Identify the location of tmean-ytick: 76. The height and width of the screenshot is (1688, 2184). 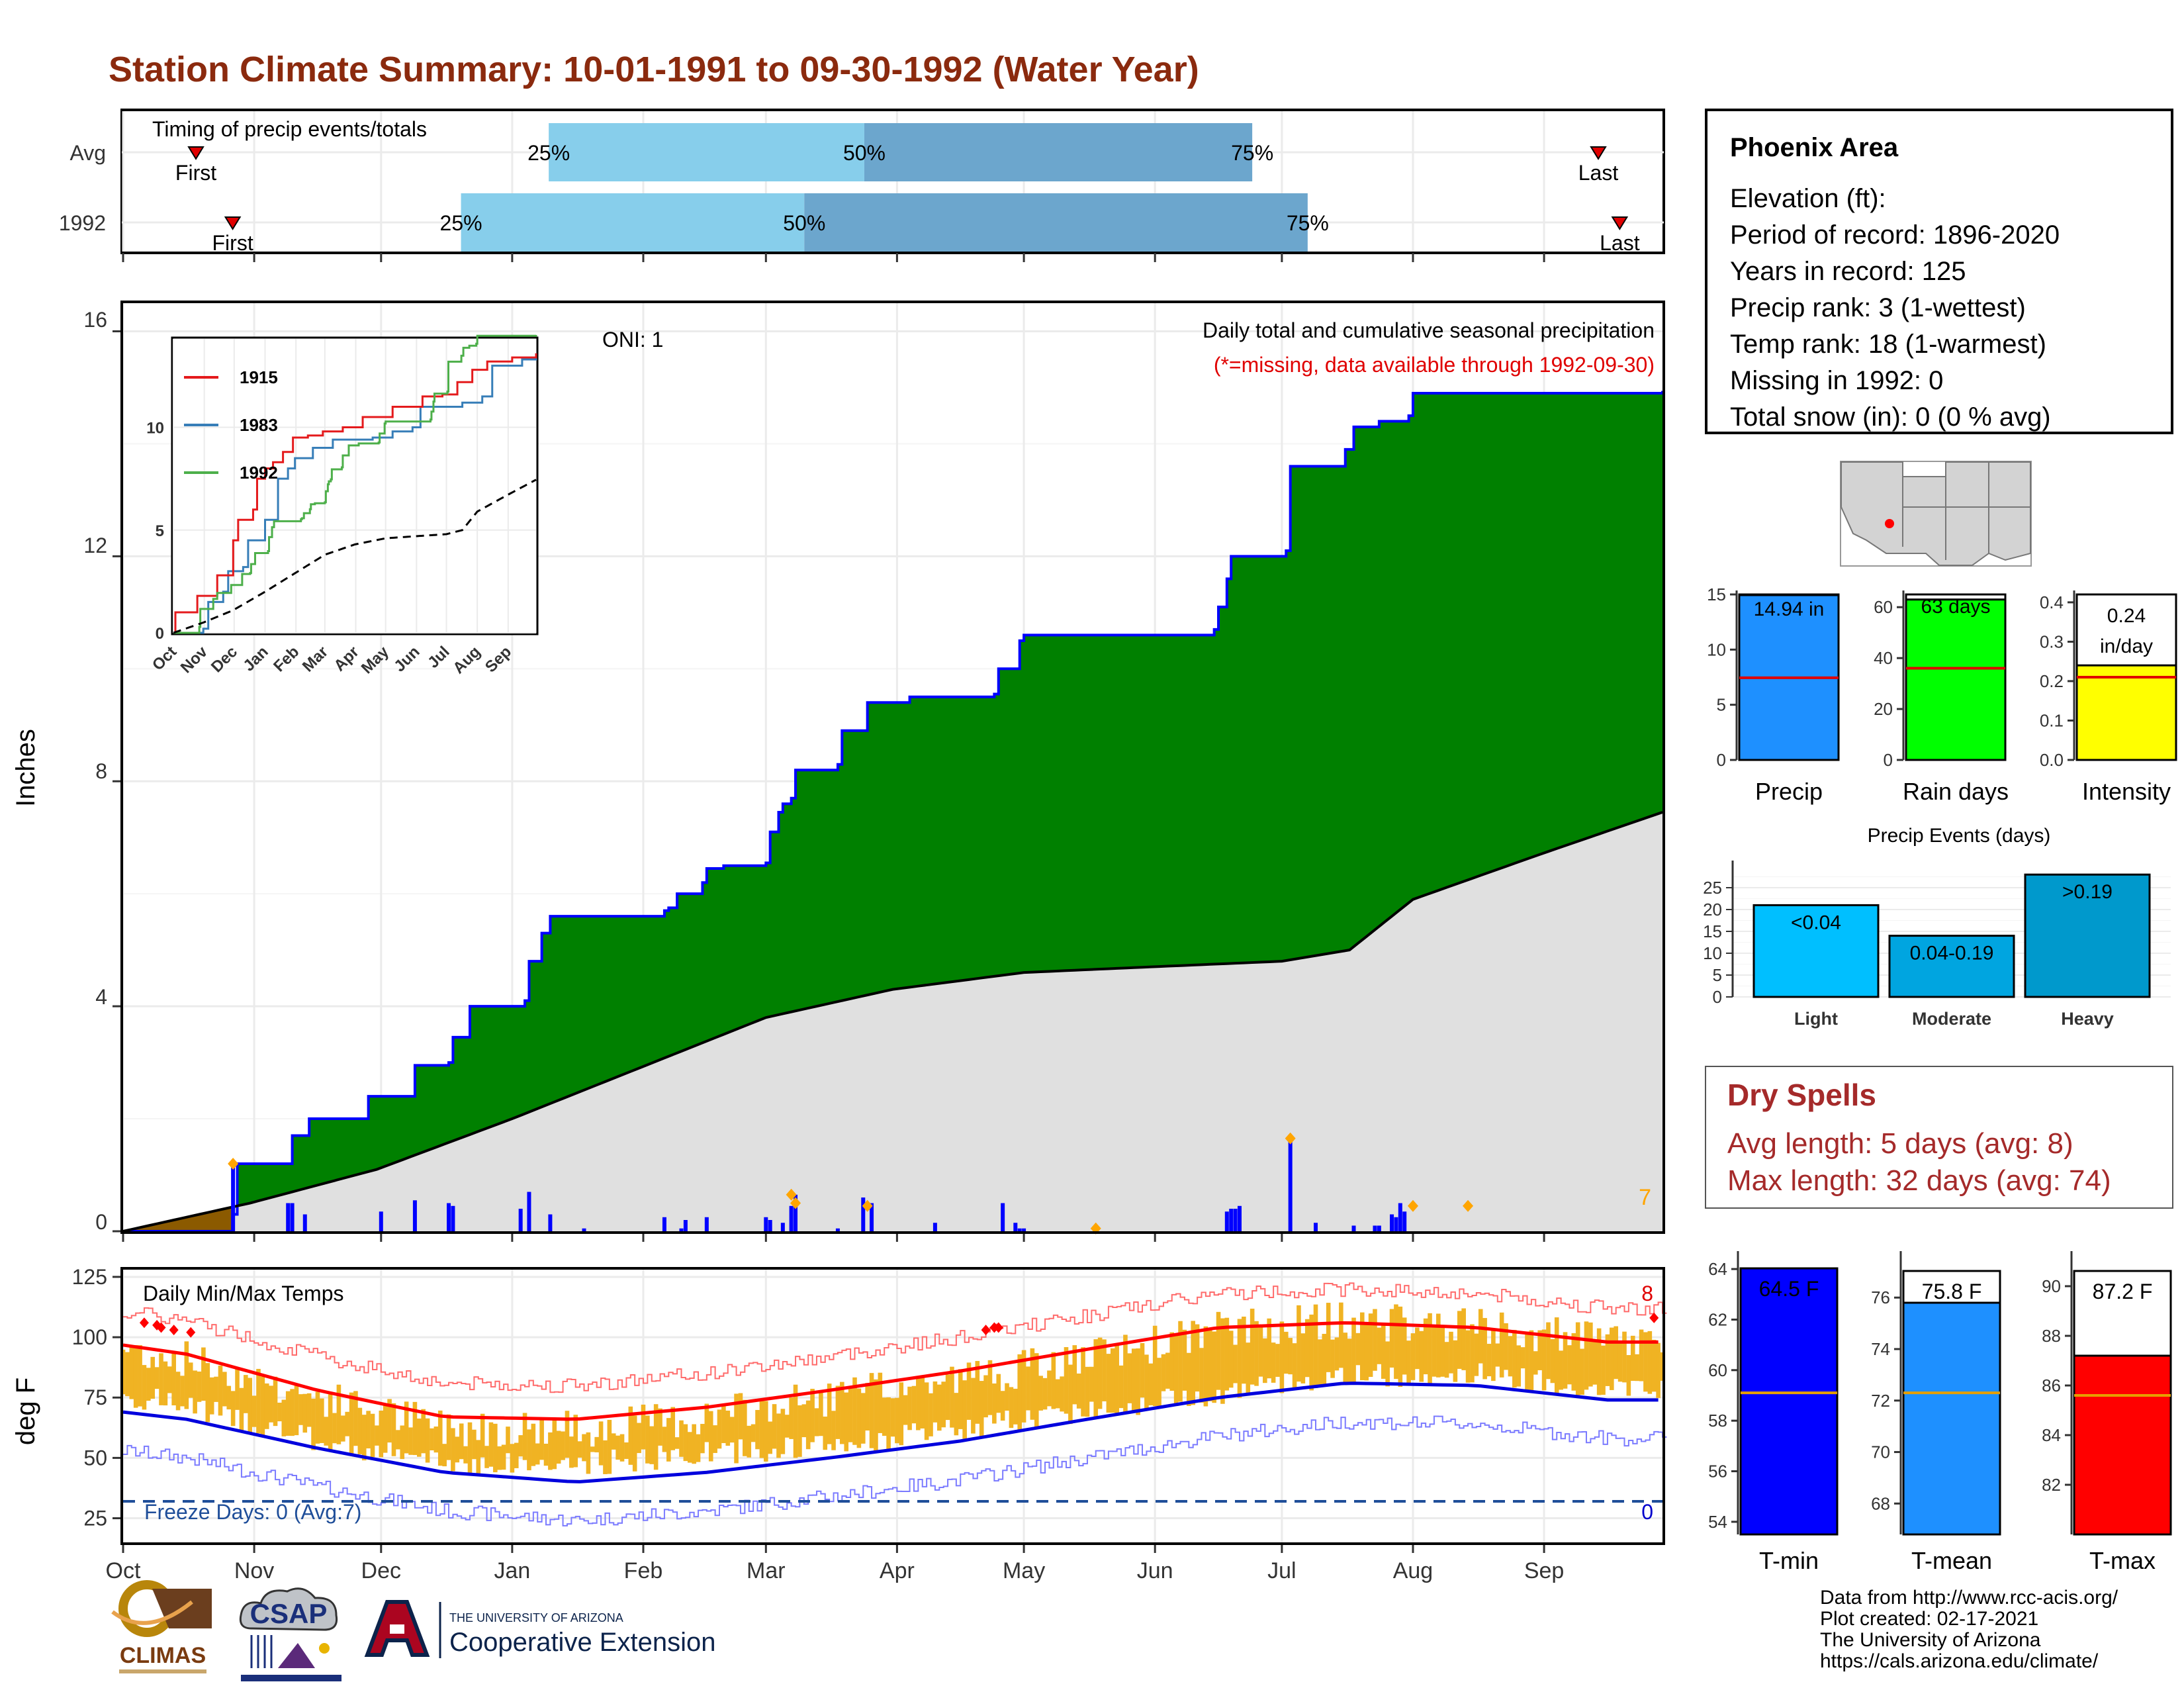
(1880, 1297).